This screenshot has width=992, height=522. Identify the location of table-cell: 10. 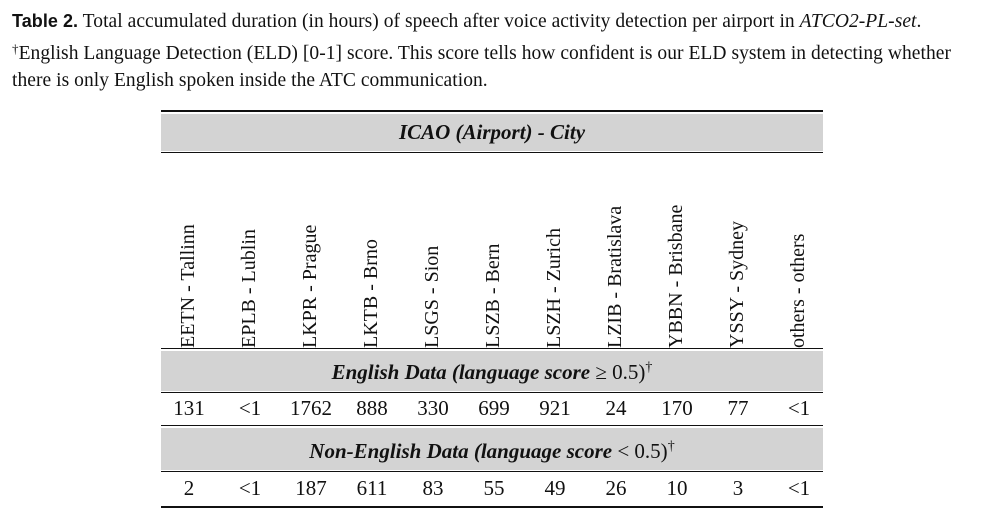
(677, 488).